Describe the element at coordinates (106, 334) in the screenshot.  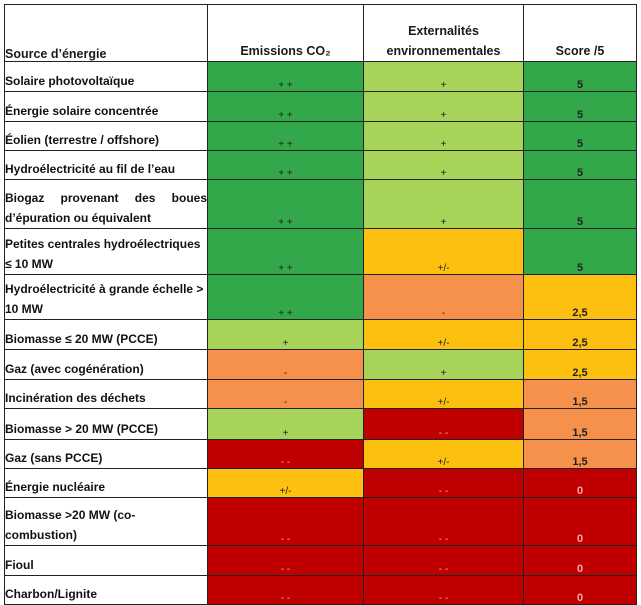
I see `row-source: Biomasse ≤ 20 MW (PCCE)` at that location.